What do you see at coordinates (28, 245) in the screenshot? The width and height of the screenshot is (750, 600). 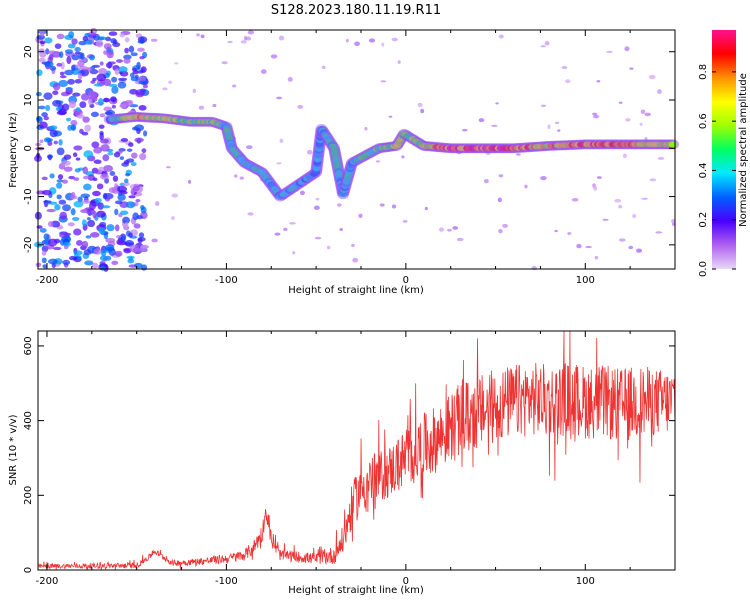 I see `y-tick-label: -20` at bounding box center [28, 245].